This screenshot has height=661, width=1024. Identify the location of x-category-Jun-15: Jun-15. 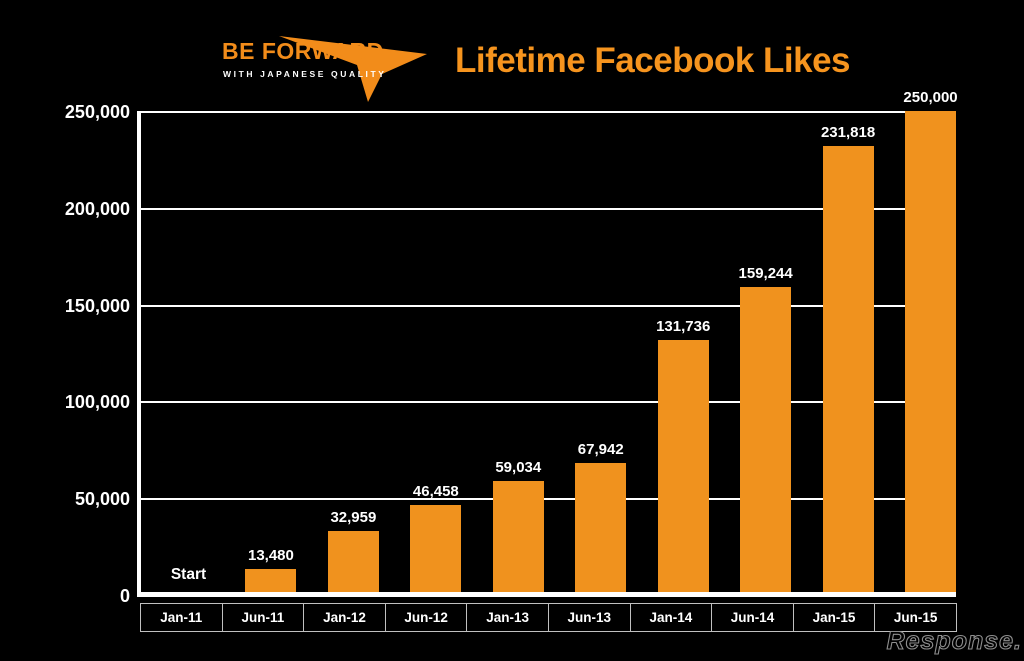
(915, 617).